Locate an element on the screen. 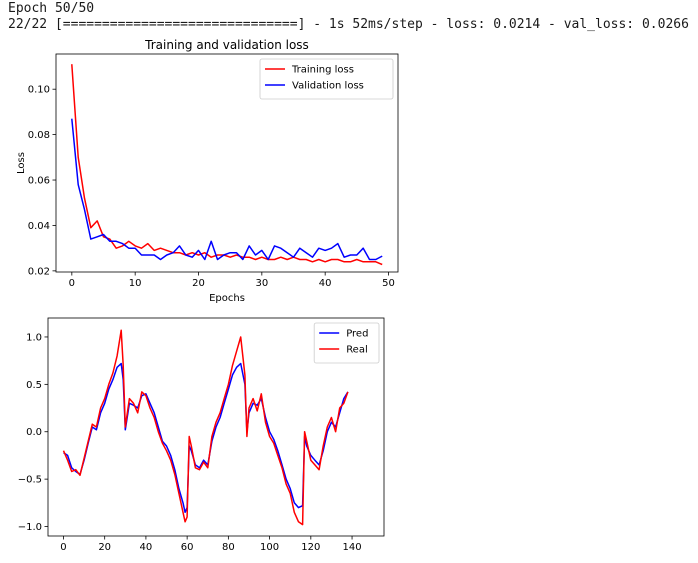 This screenshot has width=698, height=563. chart2-ytick-label: −1.0 is located at coordinates (30, 527).